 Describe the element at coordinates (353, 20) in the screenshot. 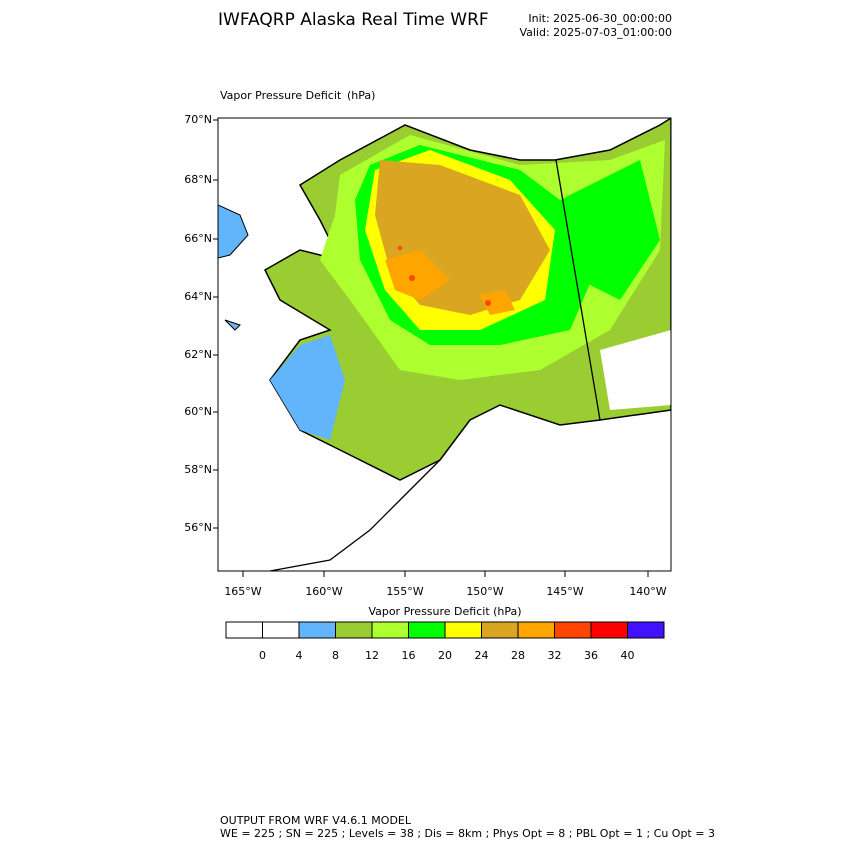

I see `title: IWFAQRP Alaska Real Time WRF` at that location.